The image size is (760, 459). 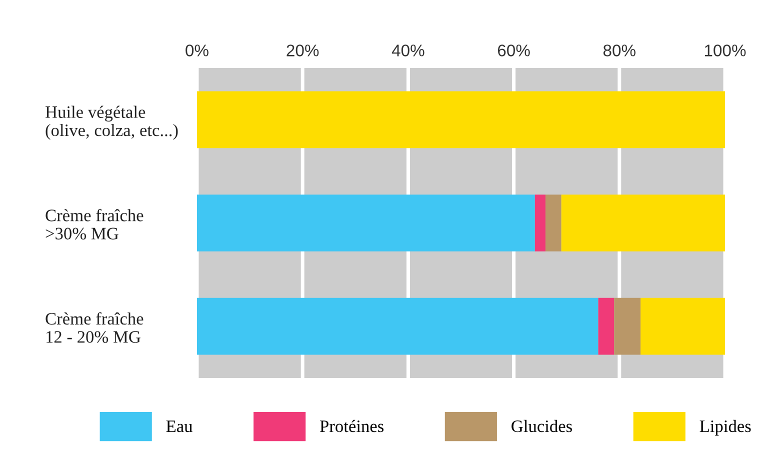 I want to click on x-tick-label: 20%, so click(x=302, y=50).